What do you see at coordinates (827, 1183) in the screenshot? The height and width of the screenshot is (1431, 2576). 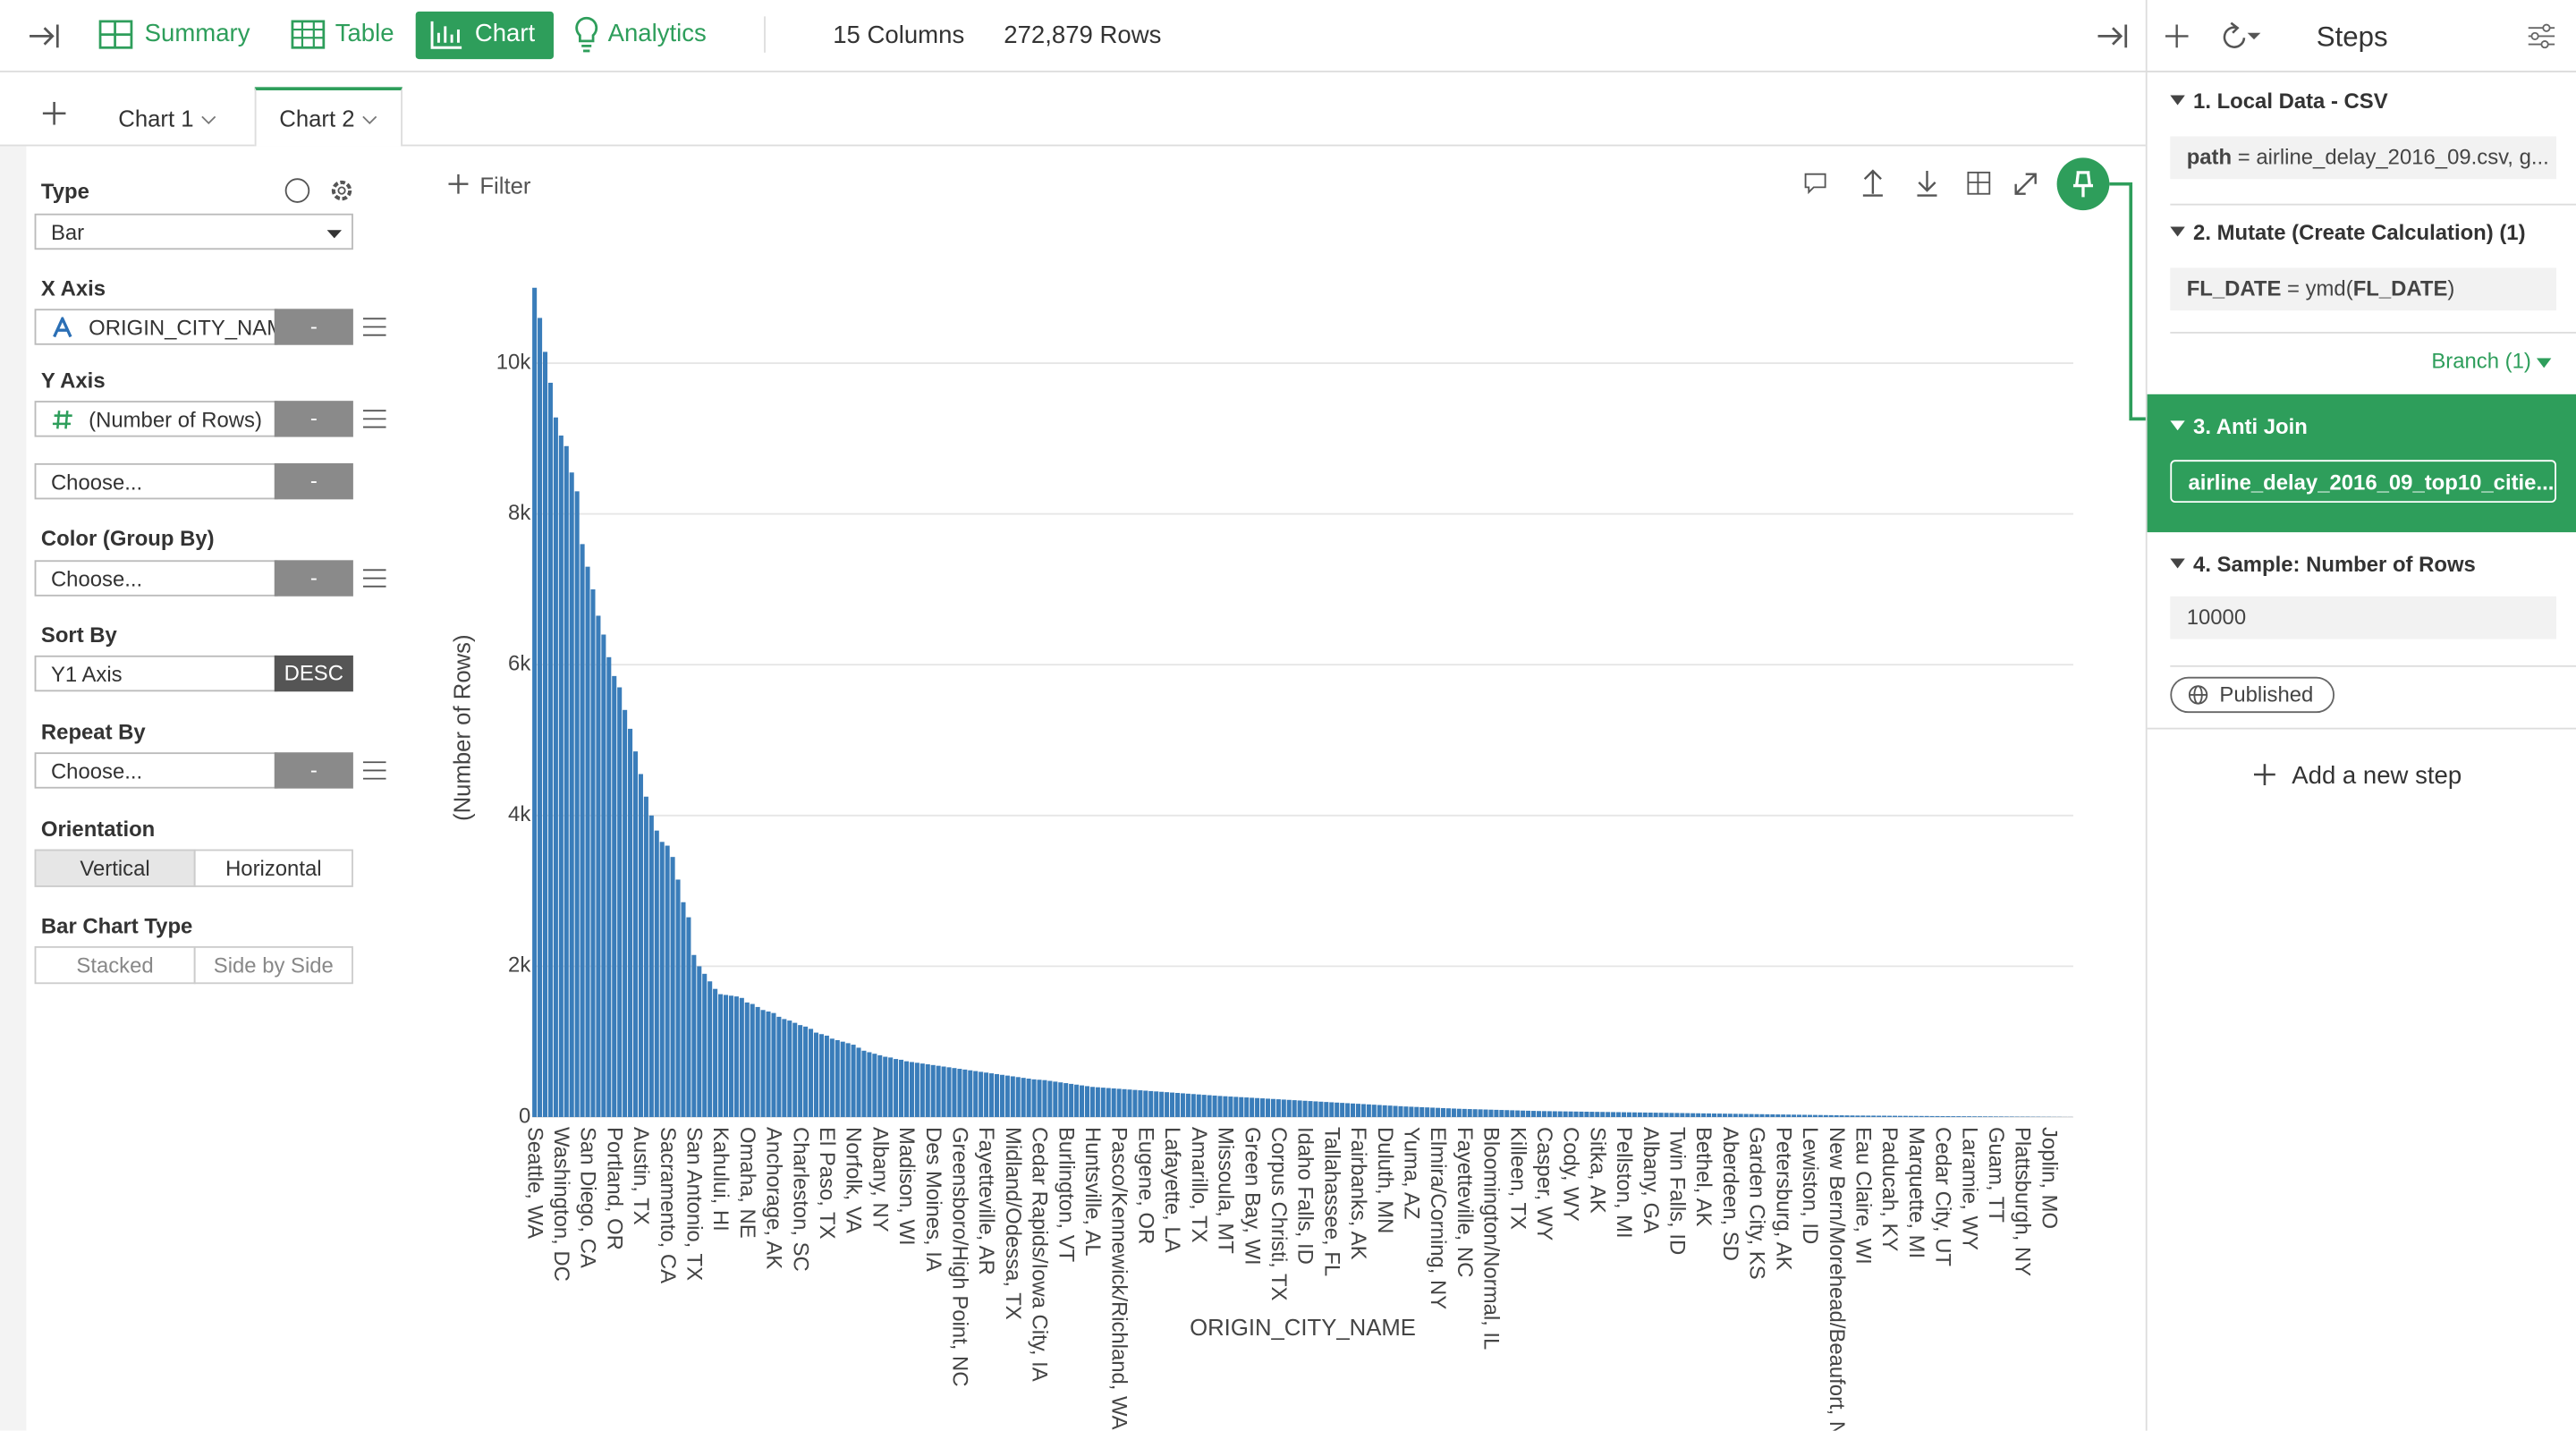 I see `x-tick-label: El Paso, TX` at bounding box center [827, 1183].